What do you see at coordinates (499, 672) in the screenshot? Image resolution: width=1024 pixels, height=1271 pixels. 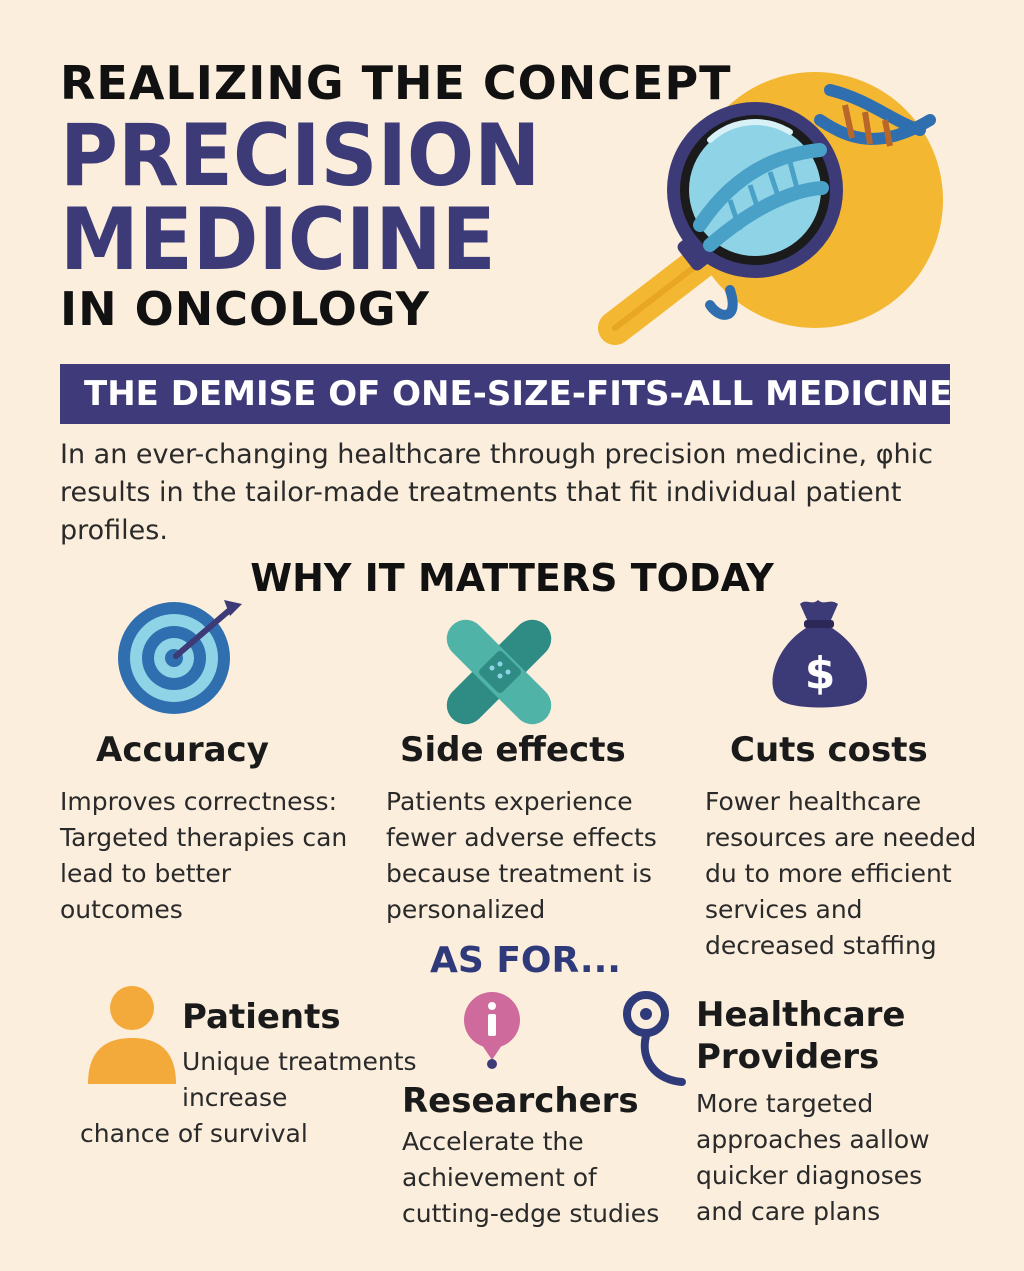 I see `bandage-icon` at bounding box center [499, 672].